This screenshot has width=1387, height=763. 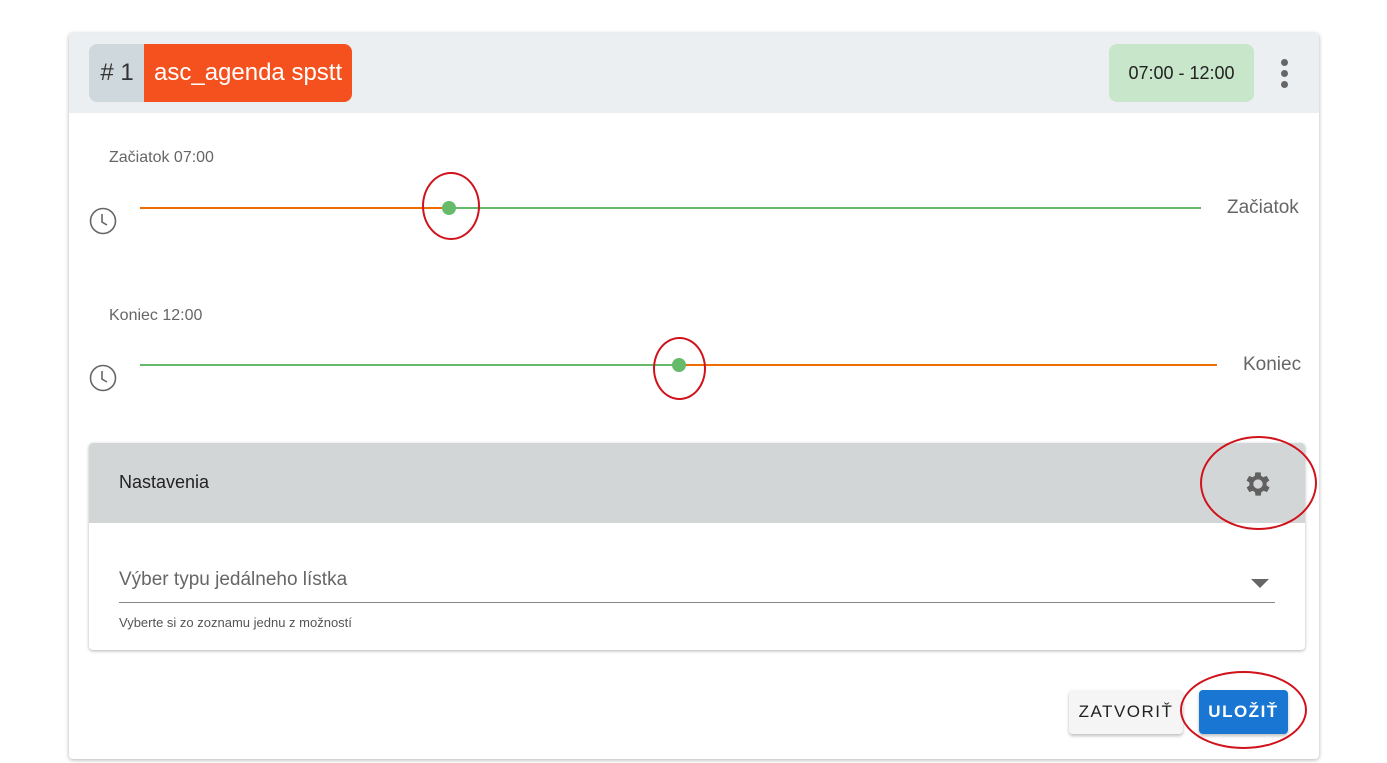 I want to click on more-vertical-icon, so click(x=1284, y=74).